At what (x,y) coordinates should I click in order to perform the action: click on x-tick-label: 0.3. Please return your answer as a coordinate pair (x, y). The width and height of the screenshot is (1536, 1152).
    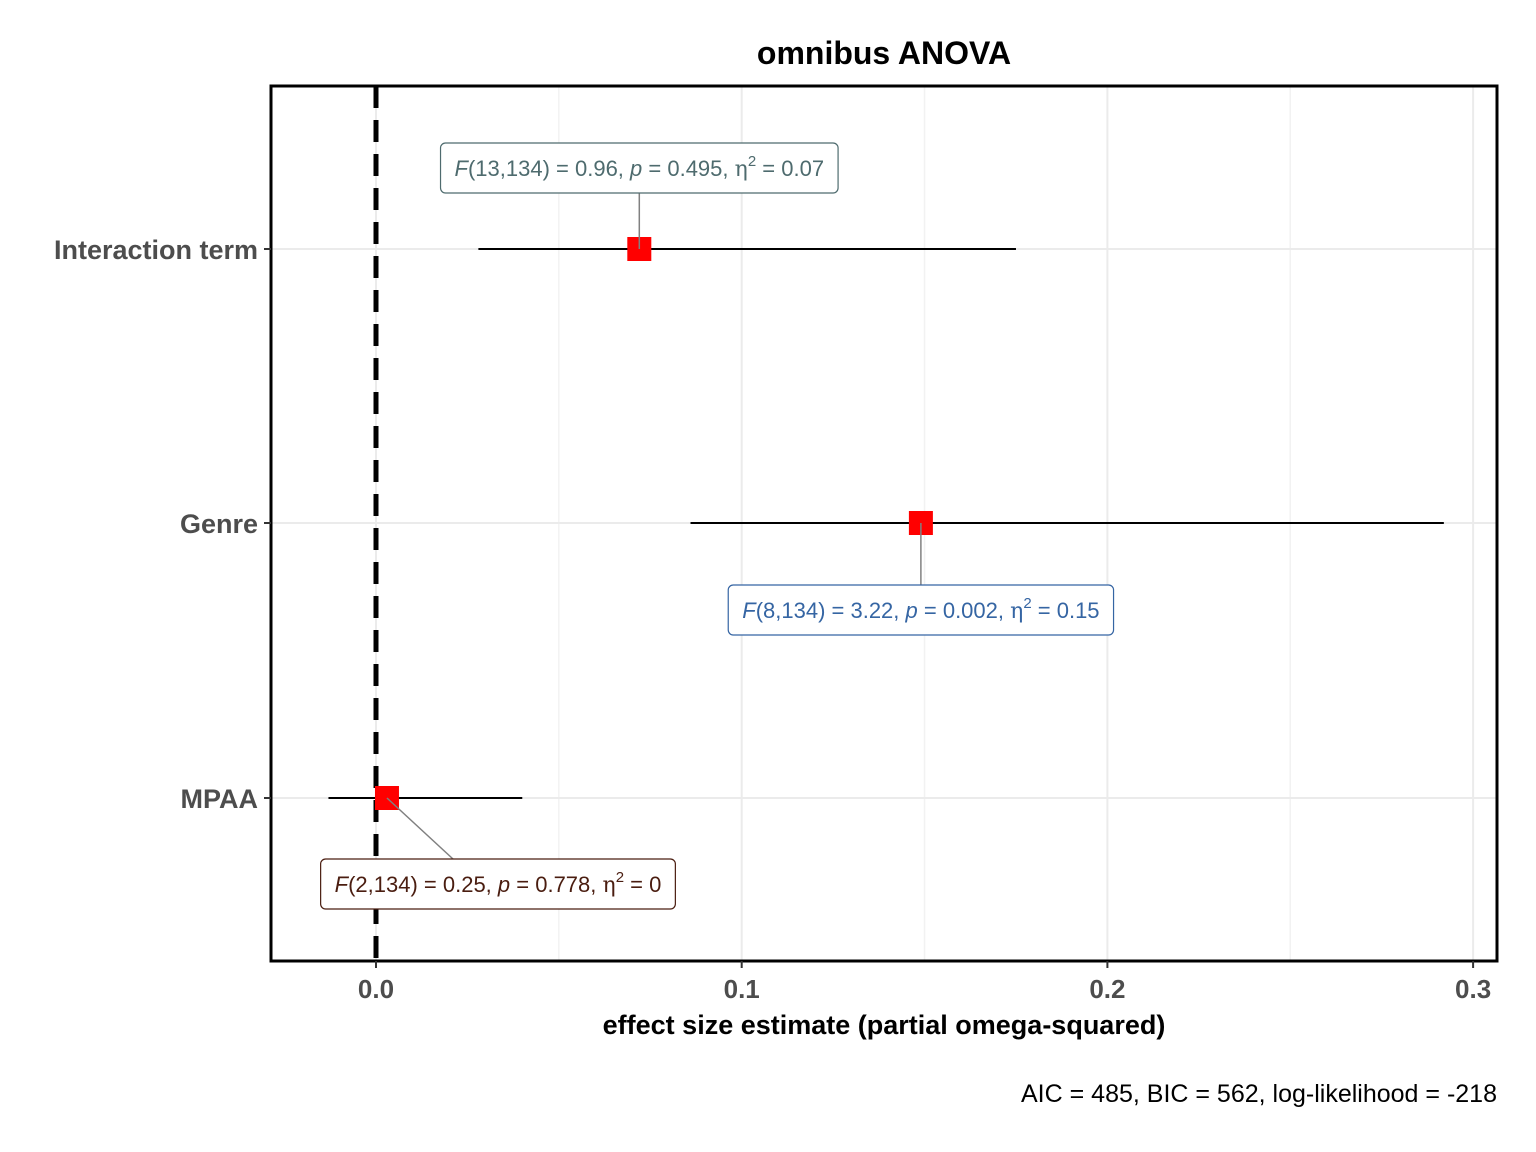
    Looking at the image, I should click on (1473, 989).